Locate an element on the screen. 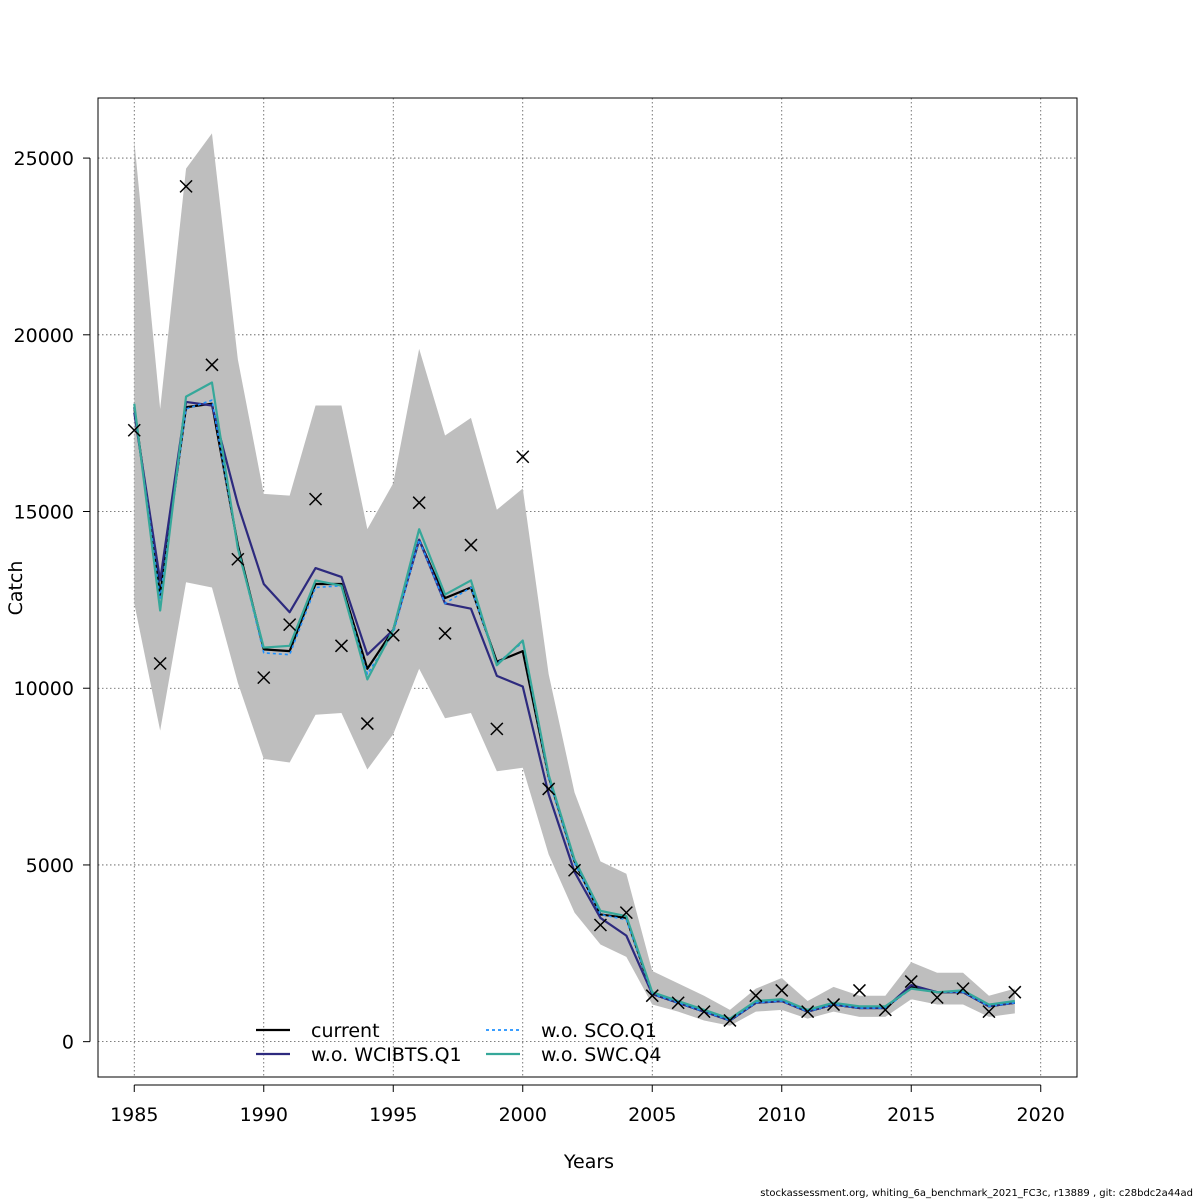 The width and height of the screenshot is (1200, 1200). observed-point-1995 is located at coordinates (393, 635).